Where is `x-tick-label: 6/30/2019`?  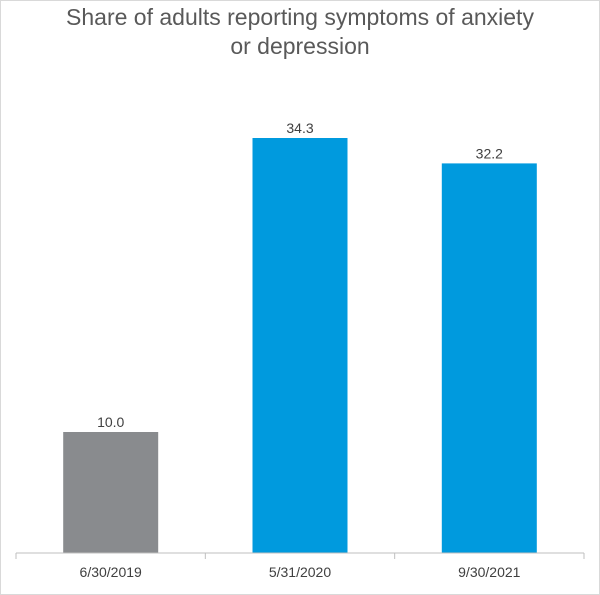
x-tick-label: 6/30/2019 is located at coordinates (111, 572).